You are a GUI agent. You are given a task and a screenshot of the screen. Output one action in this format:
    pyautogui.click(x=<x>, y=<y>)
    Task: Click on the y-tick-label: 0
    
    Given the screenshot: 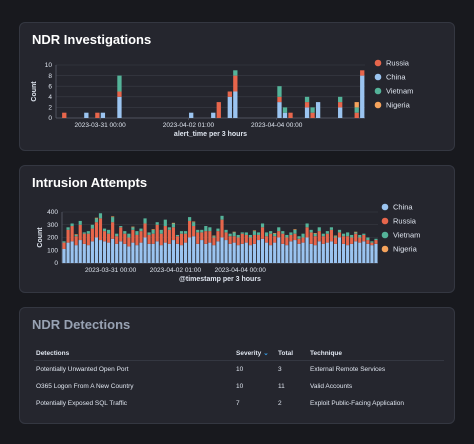 What is the action you would take?
    pyautogui.click(x=56, y=263)
    